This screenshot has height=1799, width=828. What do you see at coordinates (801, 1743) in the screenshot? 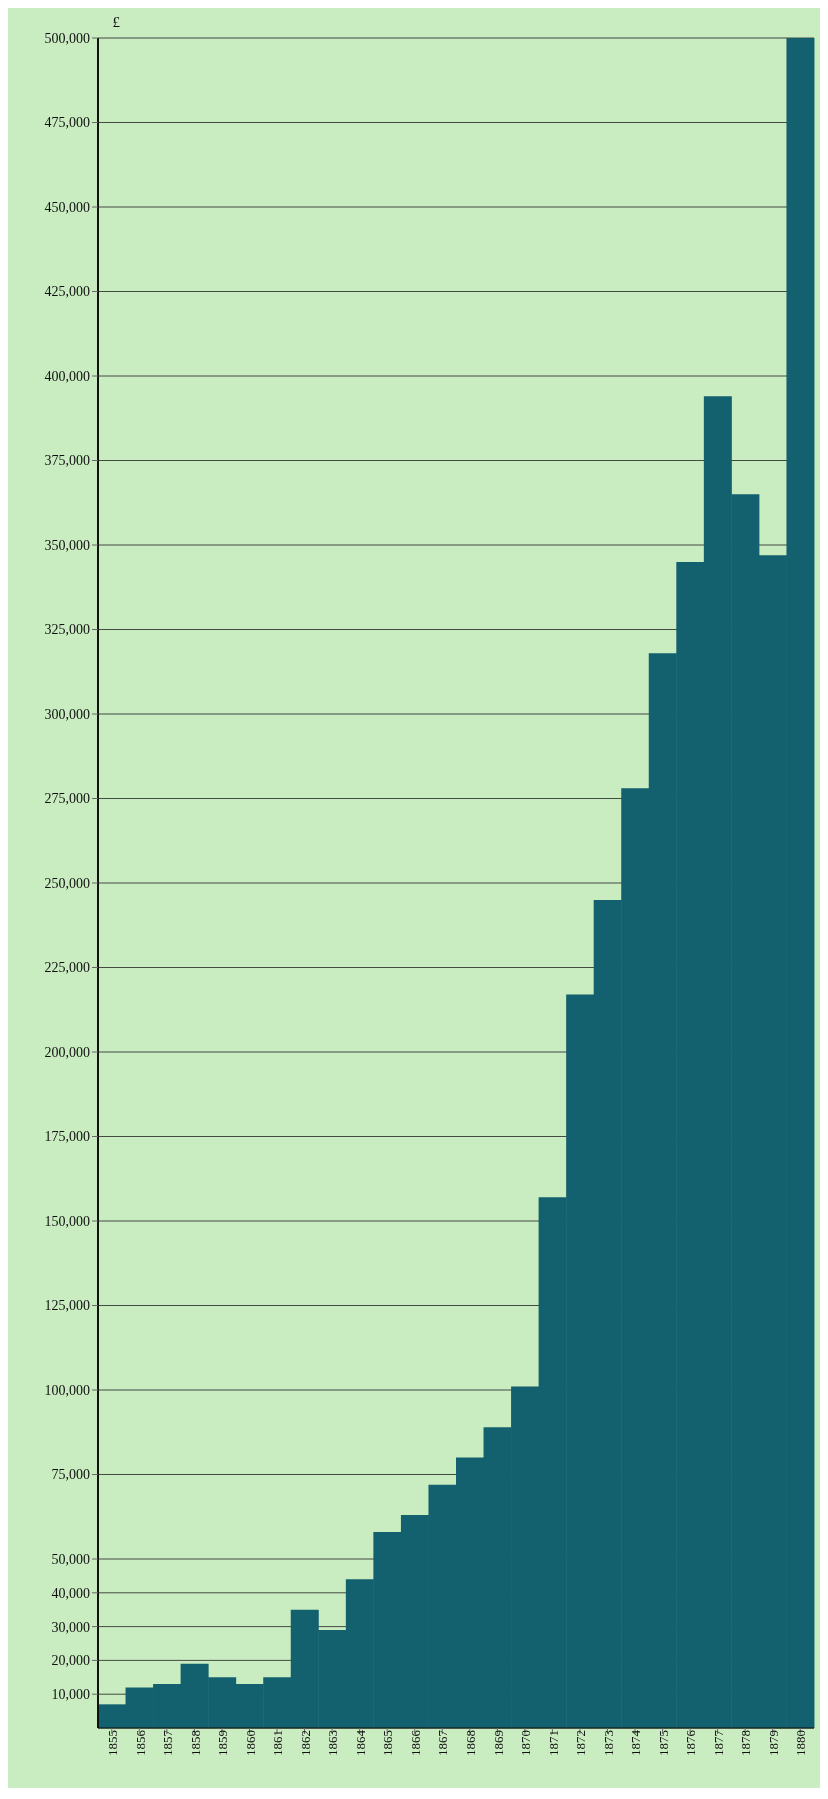
I see `x-tick-label: 1880` at bounding box center [801, 1743].